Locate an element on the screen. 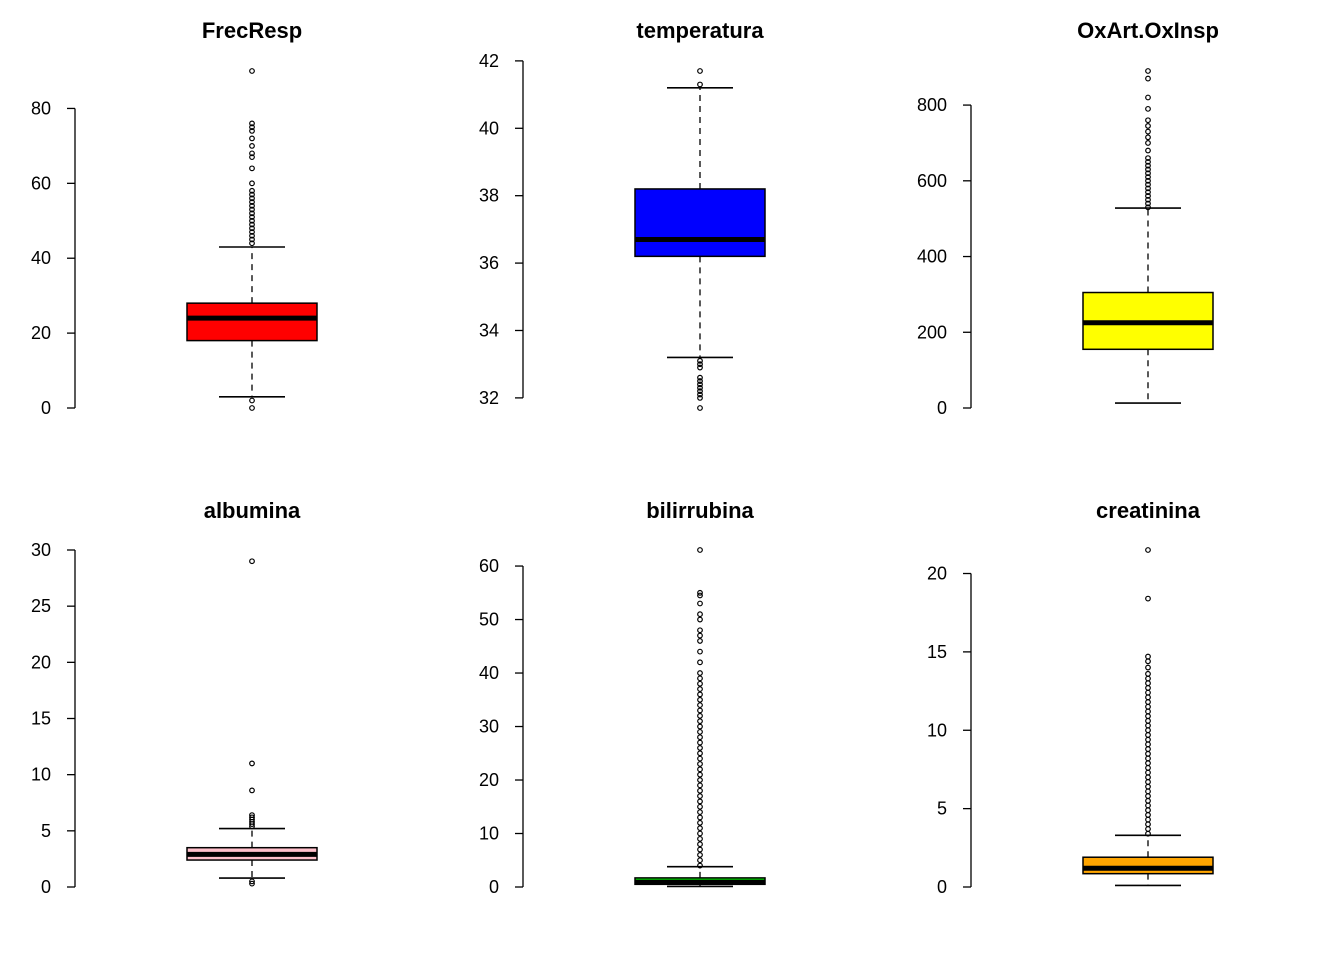 The width and height of the screenshot is (1344, 960). y-tick-label: 600 is located at coordinates (932, 181).